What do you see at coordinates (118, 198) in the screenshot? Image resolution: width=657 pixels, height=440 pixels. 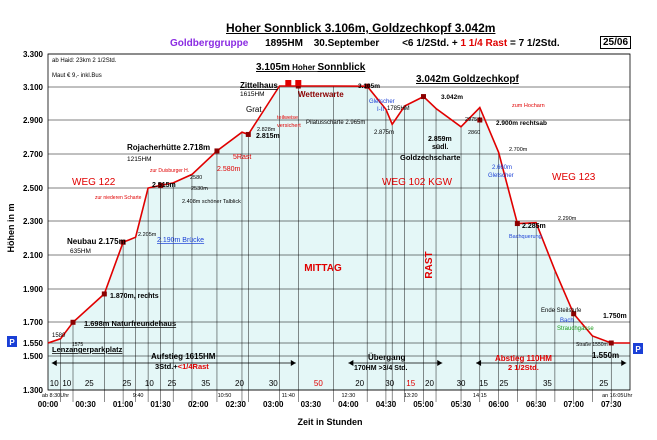 I see `label-niedere-scharte: zur niederen Scharte` at bounding box center [118, 198].